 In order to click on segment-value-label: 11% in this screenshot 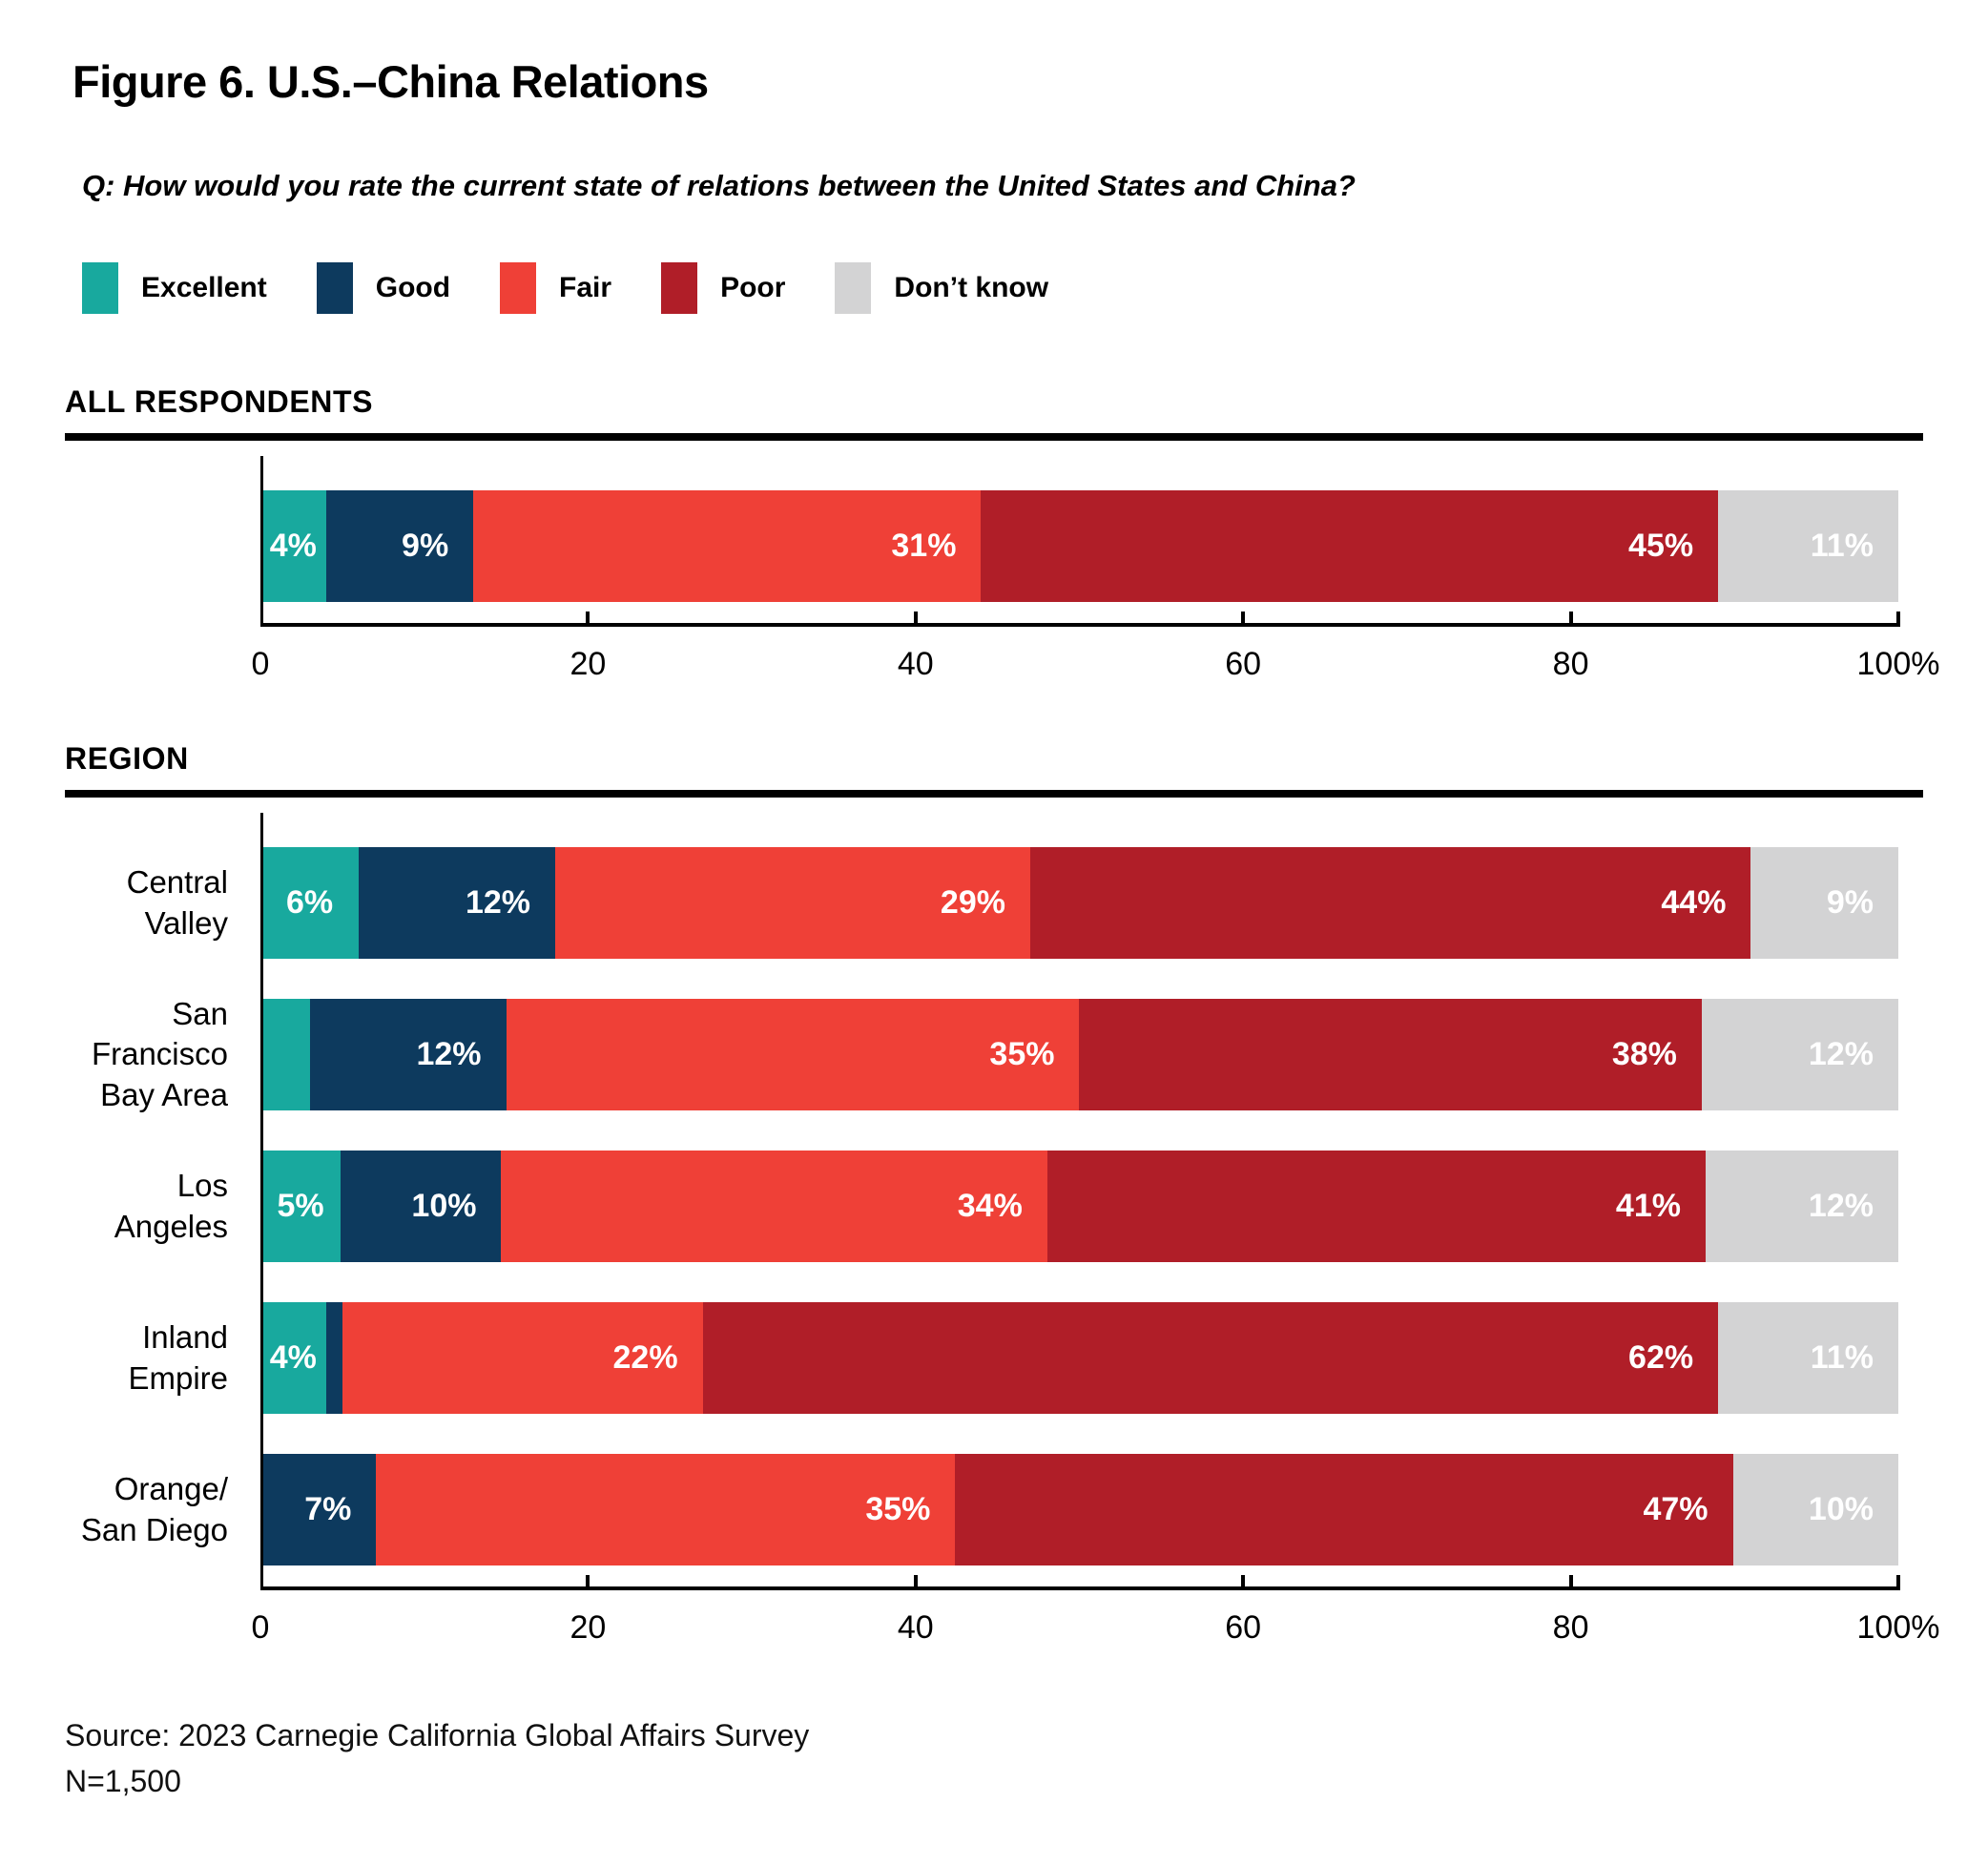, I will do `click(1842, 1357)`.